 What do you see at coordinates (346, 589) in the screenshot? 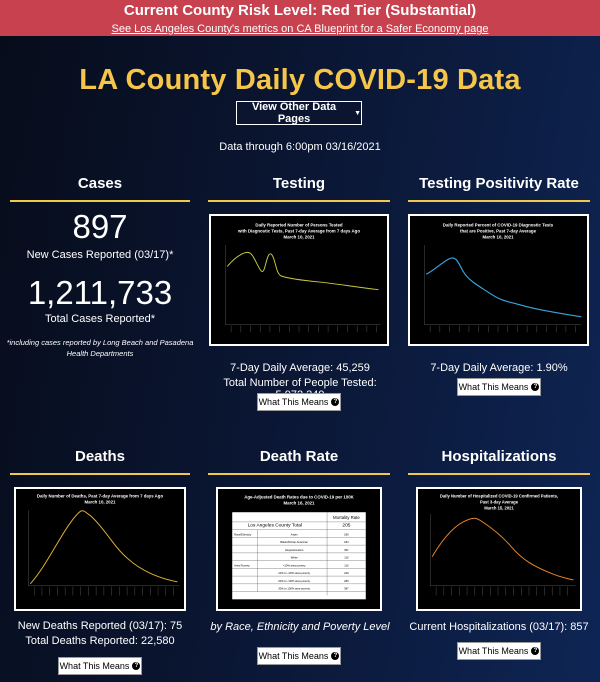
I see `svg-text: 387` at bounding box center [346, 589].